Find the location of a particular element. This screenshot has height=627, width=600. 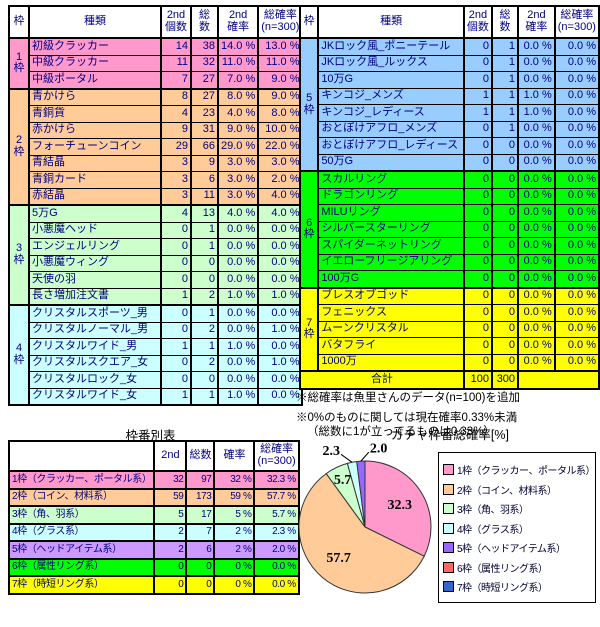

item-name: おとぼけアフロ_レディース is located at coordinates (391, 146).